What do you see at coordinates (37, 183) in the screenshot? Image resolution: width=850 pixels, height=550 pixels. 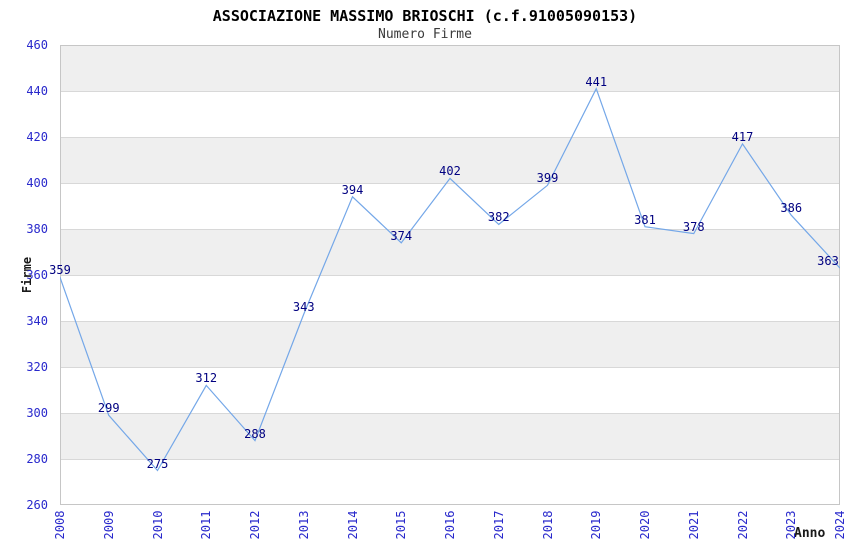 I see `y-tick-label: 400` at bounding box center [37, 183].